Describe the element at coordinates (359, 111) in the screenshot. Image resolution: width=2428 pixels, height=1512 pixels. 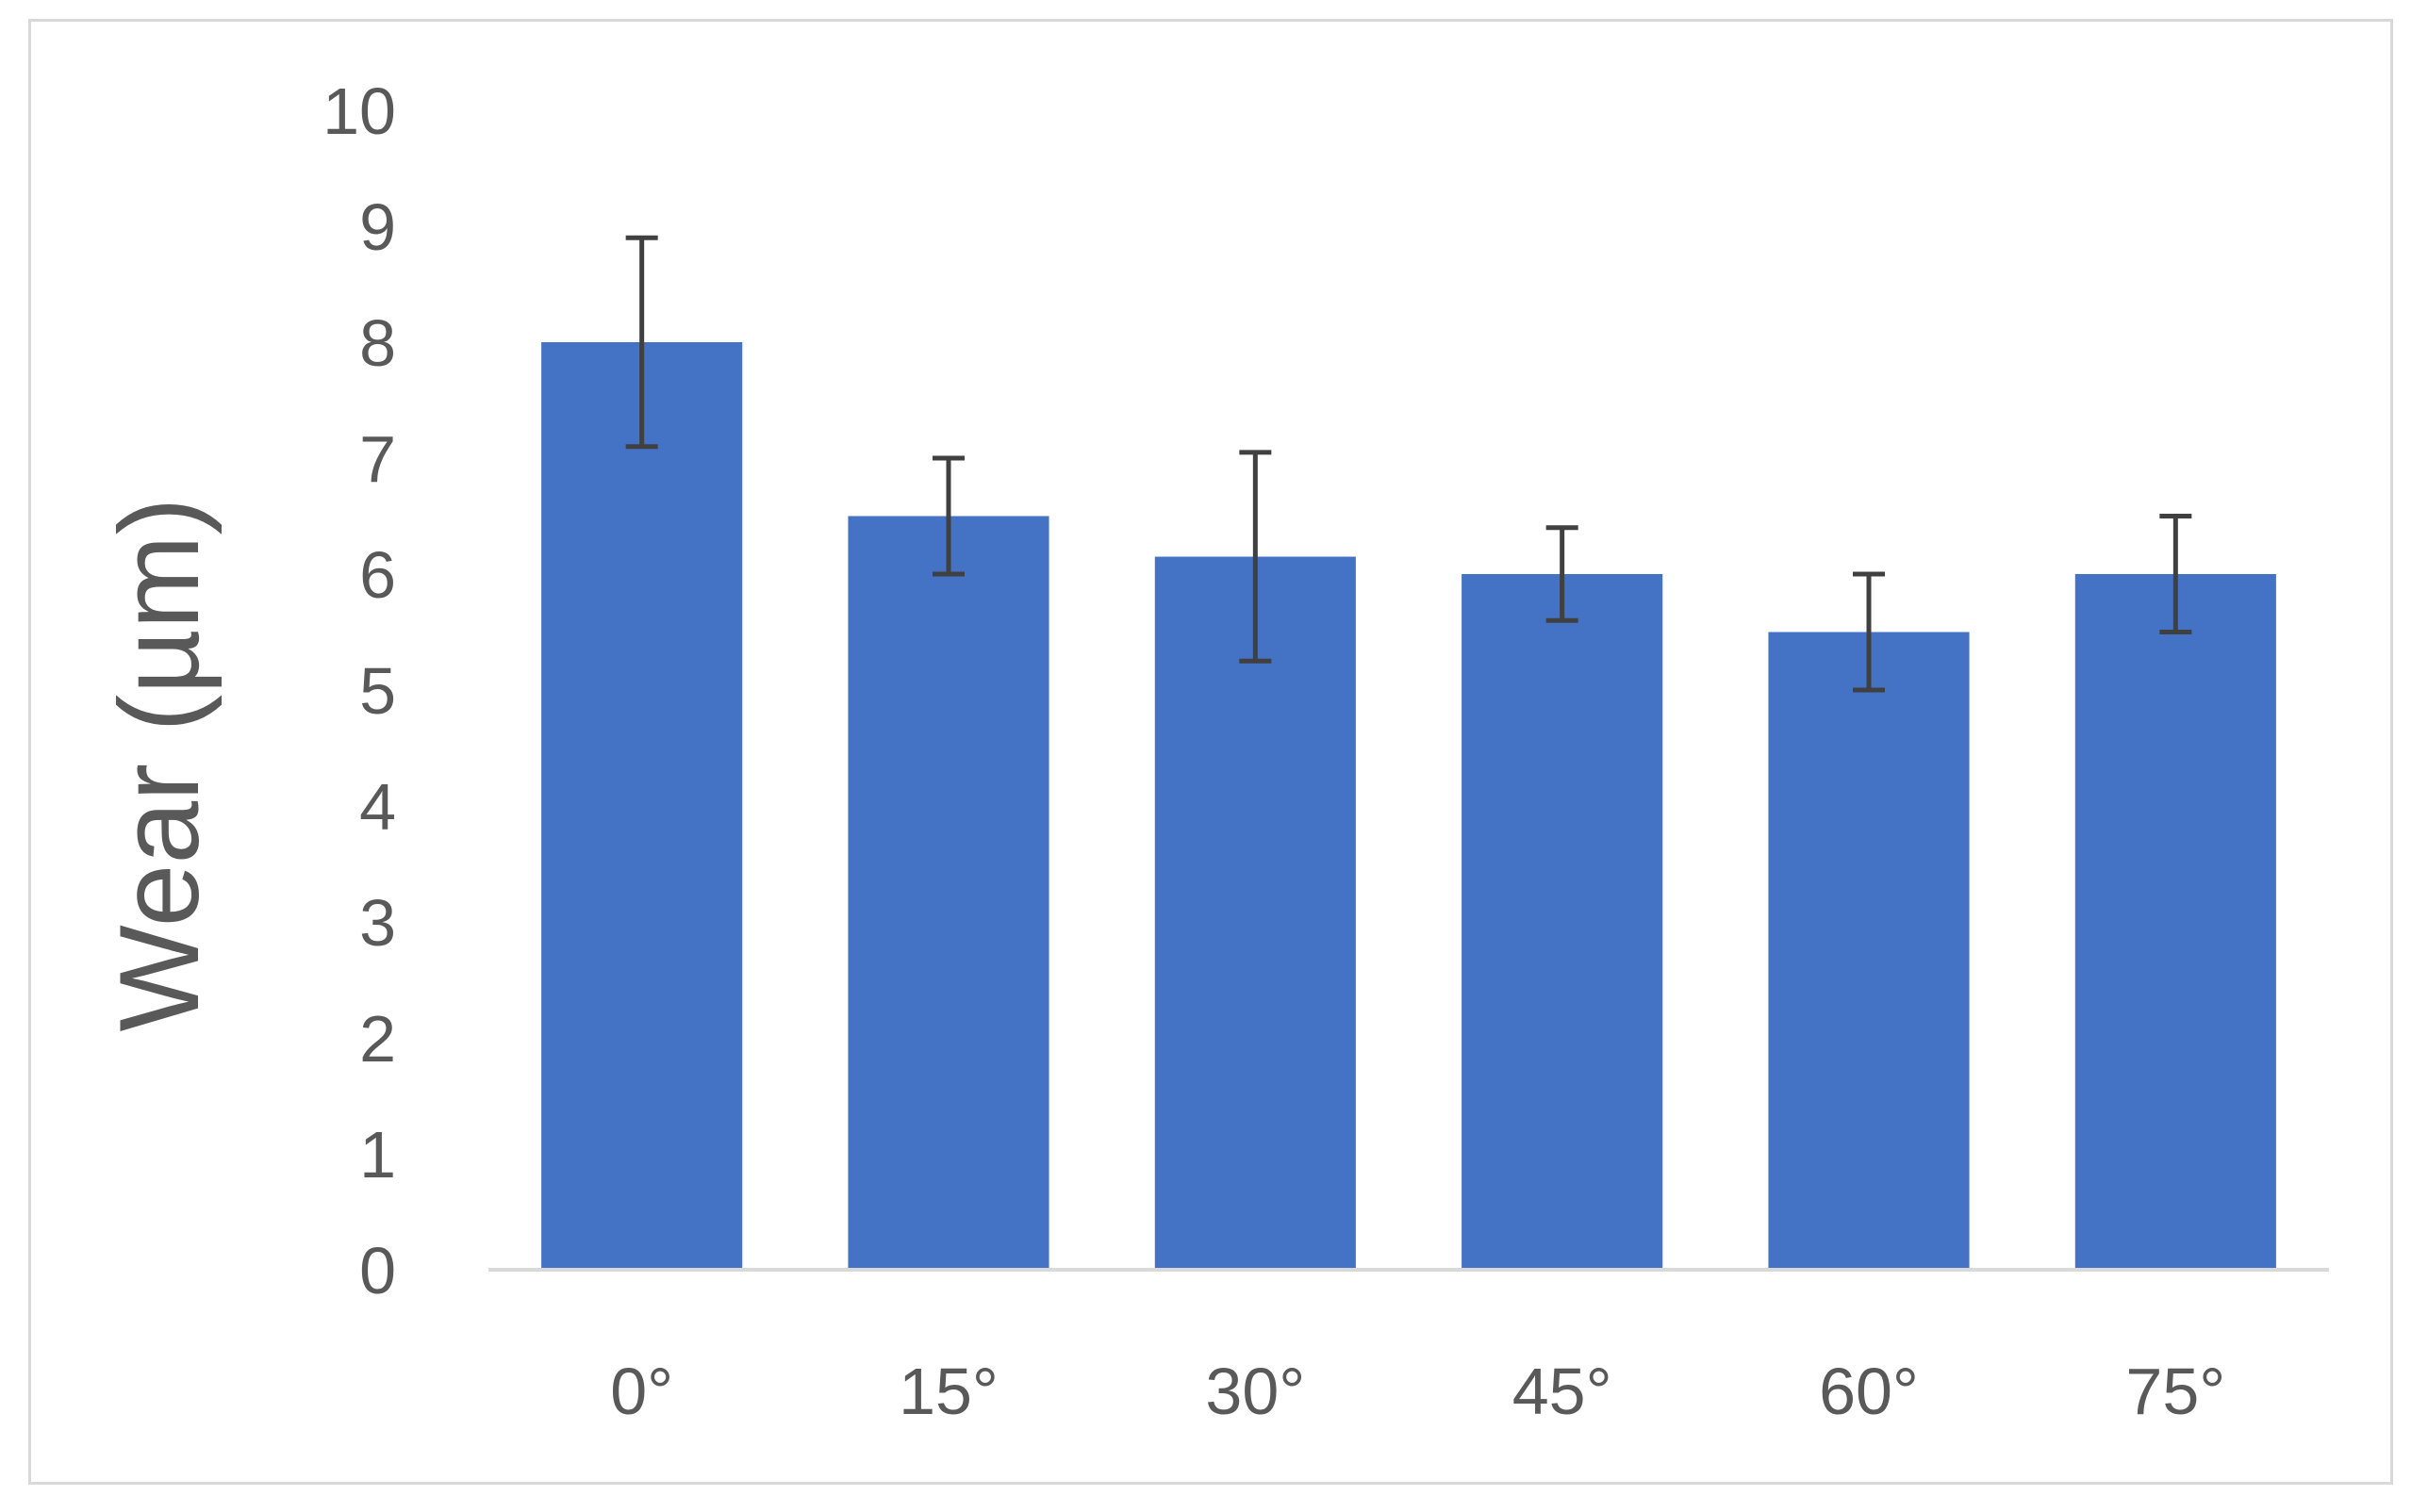
I see `y-tick-label-10: 10` at that location.